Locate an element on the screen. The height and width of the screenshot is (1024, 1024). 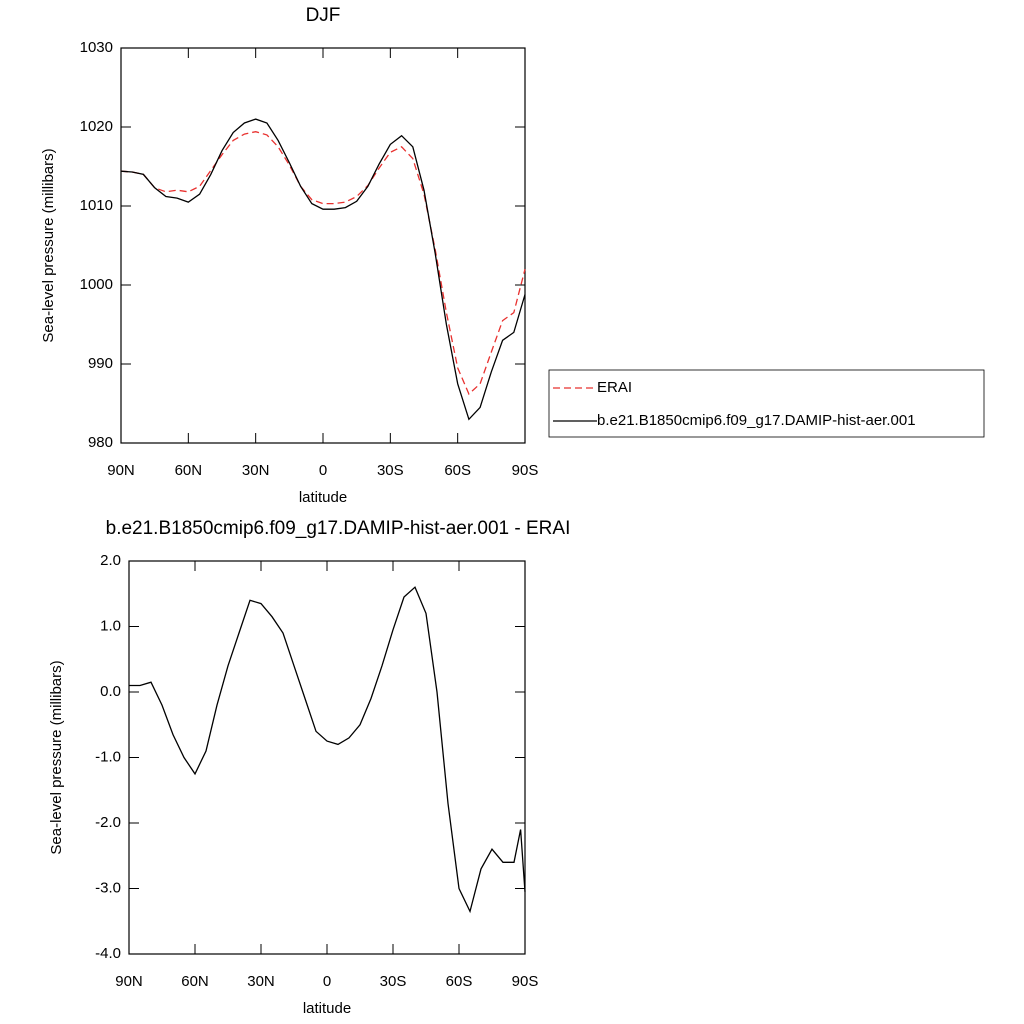
y-tick-label: 1010 is located at coordinates (96, 205).